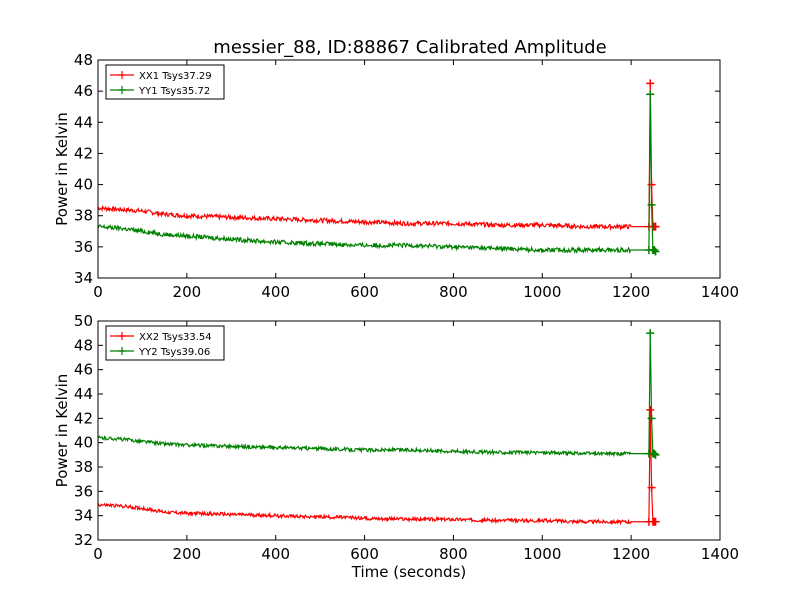 The height and width of the screenshot is (600, 800). What do you see at coordinates (174, 91) in the screenshot?
I see `legend-entry: YY1 Tsys35.72` at bounding box center [174, 91].